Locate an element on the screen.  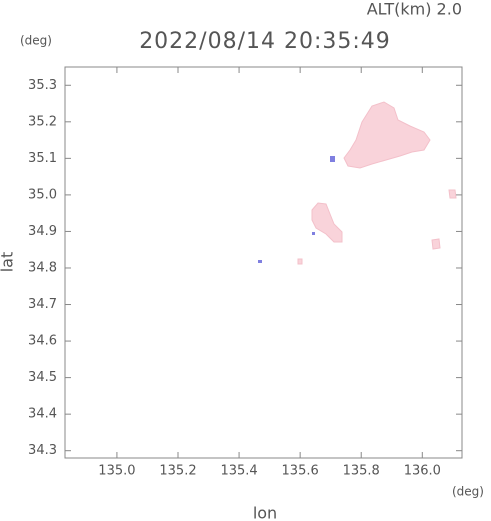
y-tick-label: 34.5 is located at coordinates (42, 377).